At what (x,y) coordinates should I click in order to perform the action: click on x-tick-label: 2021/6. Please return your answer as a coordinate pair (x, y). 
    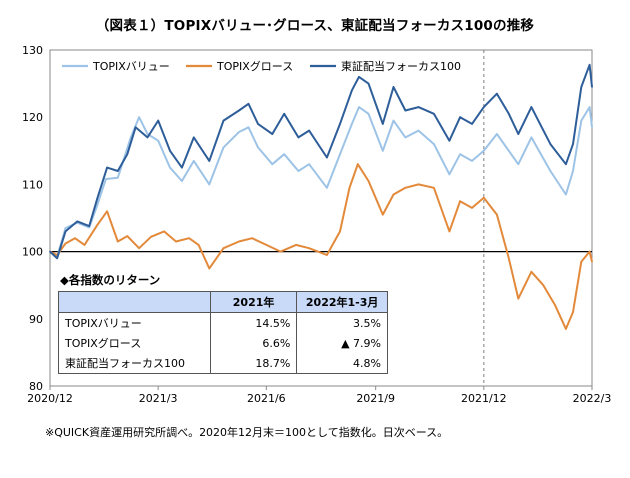
    Looking at the image, I should click on (266, 398).